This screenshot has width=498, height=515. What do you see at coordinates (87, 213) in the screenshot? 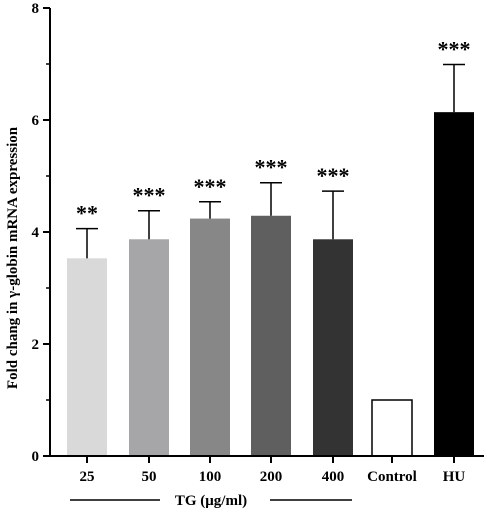
I see `significance-marker: **` at bounding box center [87, 213].